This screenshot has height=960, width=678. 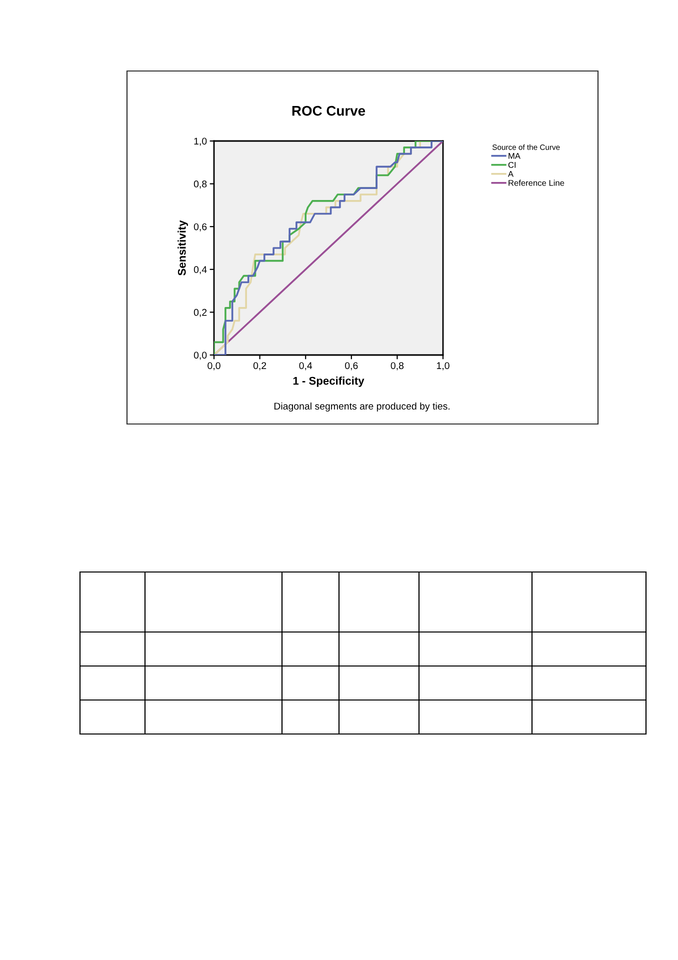 I want to click on x-tick-label: 0,2, so click(x=259, y=366).